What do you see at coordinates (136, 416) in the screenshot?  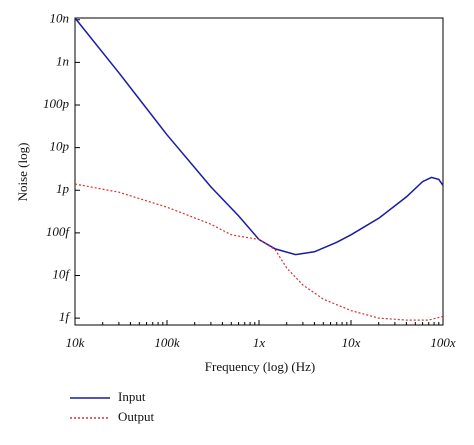 I see `legend-label: Output` at bounding box center [136, 416].